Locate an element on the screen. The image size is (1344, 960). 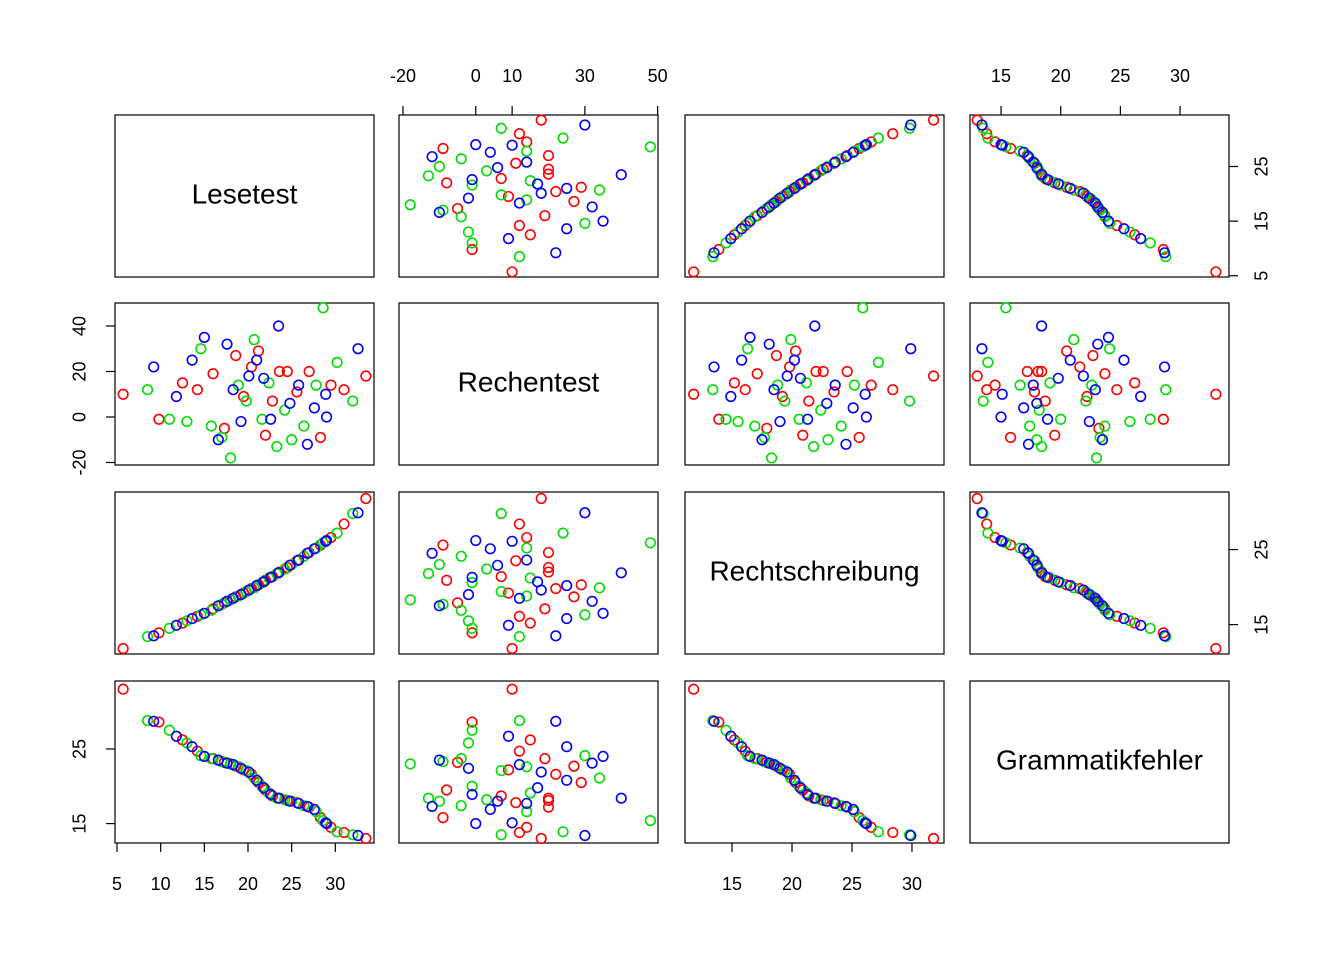
tick-label: 15 is located at coordinates (1262, 625).